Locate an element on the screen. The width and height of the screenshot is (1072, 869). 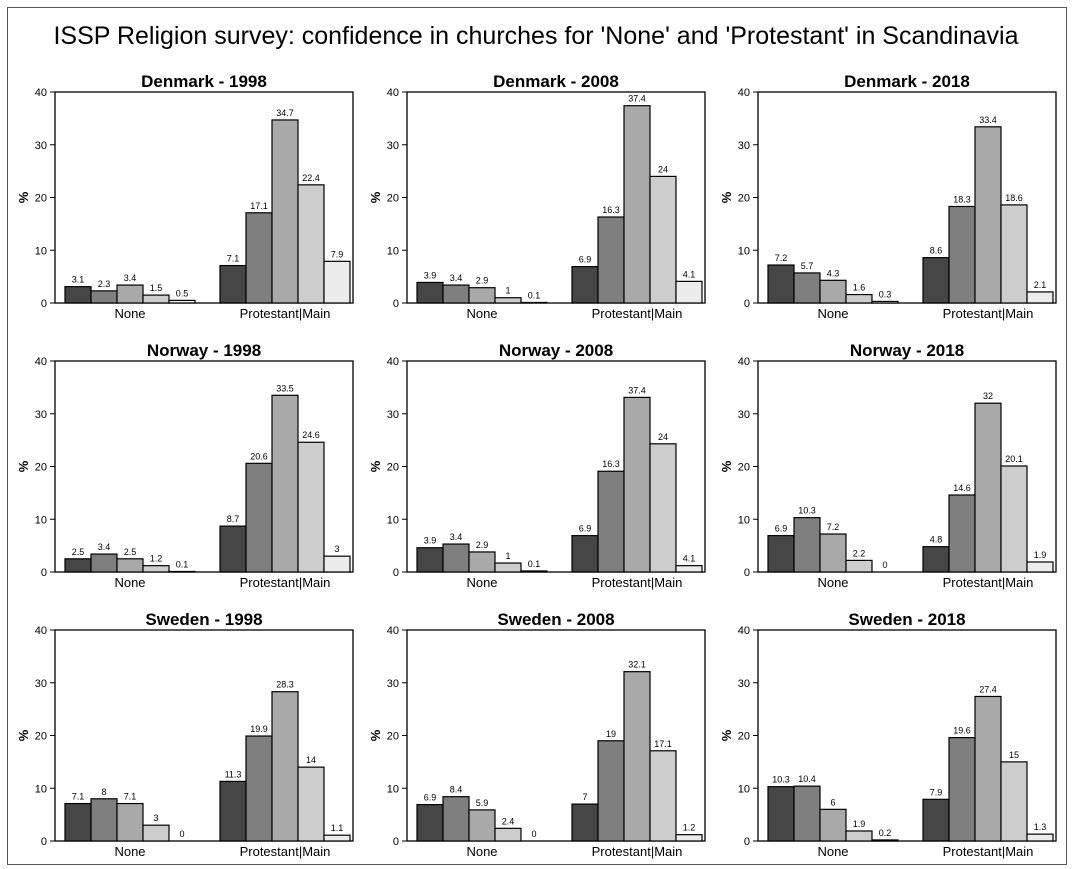
data-label: 2.1 is located at coordinates (1040, 285).